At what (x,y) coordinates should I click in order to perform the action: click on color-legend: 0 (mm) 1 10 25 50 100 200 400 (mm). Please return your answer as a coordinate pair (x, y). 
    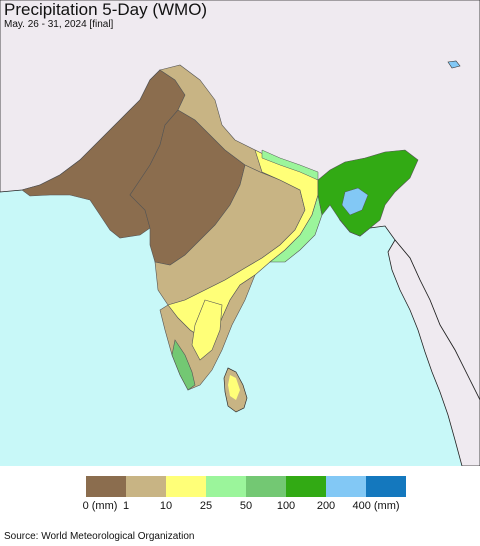
    Looking at the image, I should click on (240, 497).